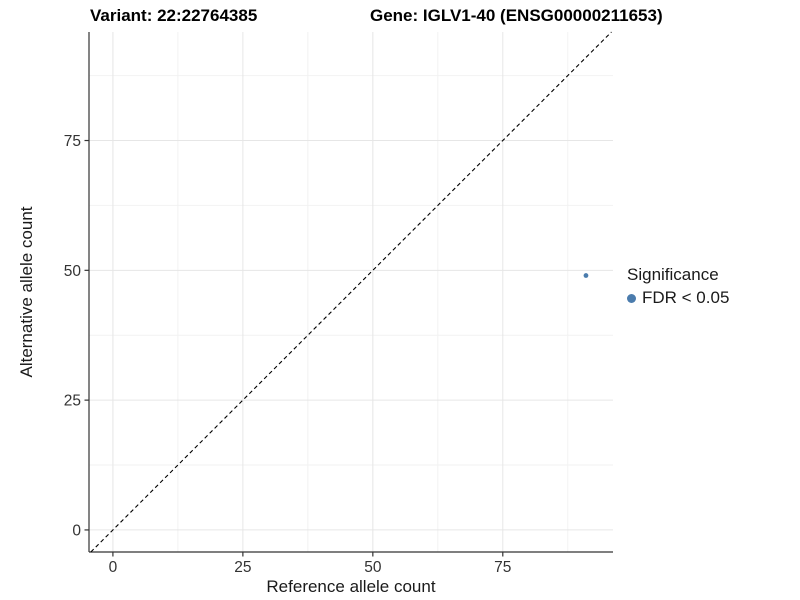 This screenshot has width=800, height=600. I want to click on x-tick-label: 75, so click(502, 567).